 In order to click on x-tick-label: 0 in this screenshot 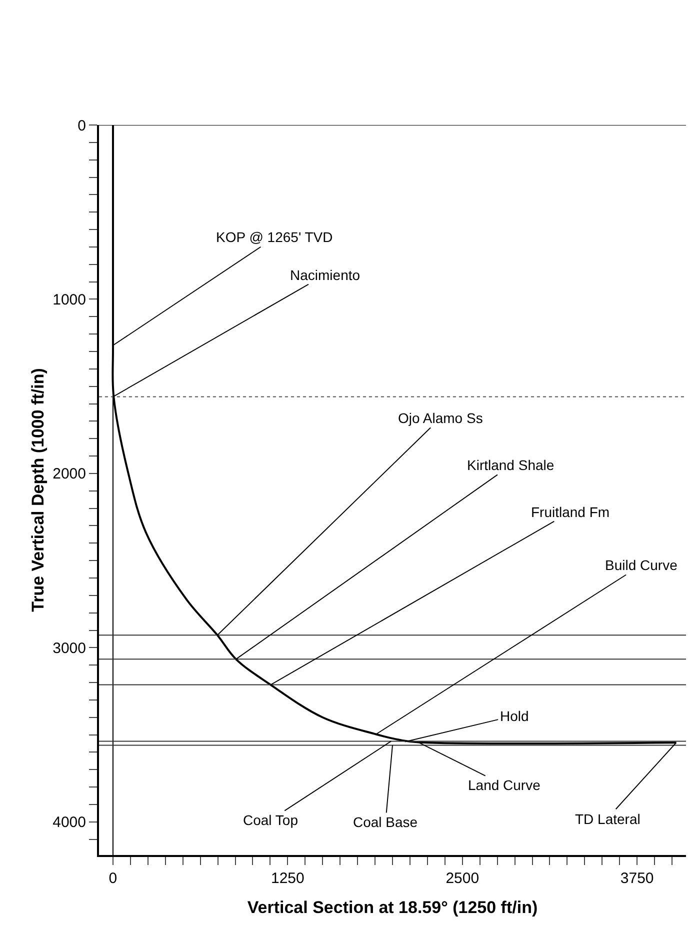, I will do `click(113, 878)`.